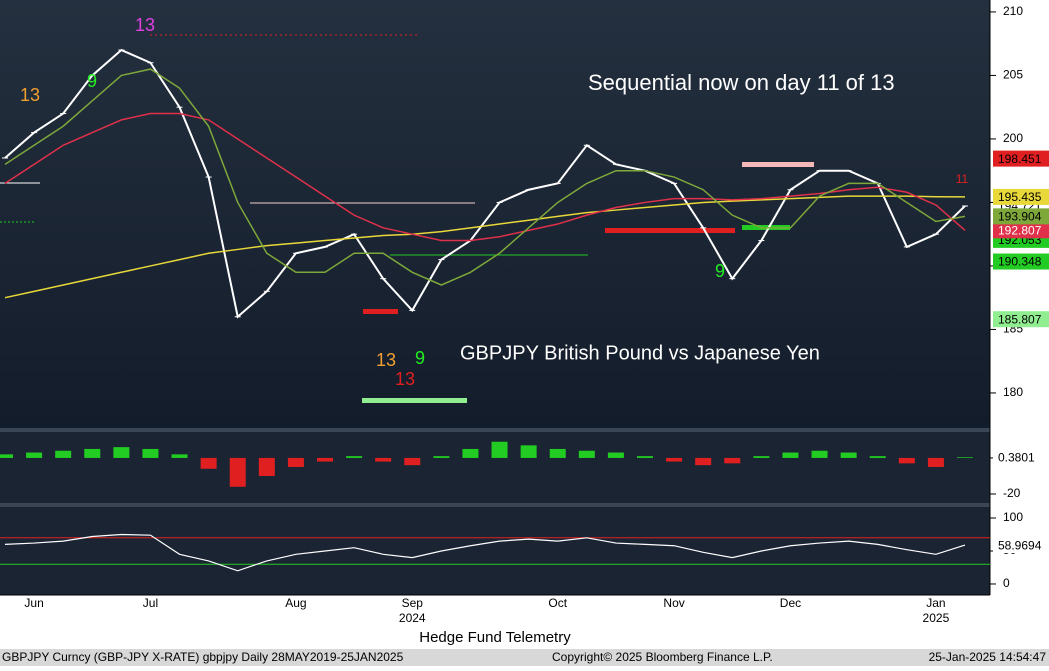  What do you see at coordinates (33, 603) in the screenshot?
I see `x-tick-label: Jun` at bounding box center [33, 603].